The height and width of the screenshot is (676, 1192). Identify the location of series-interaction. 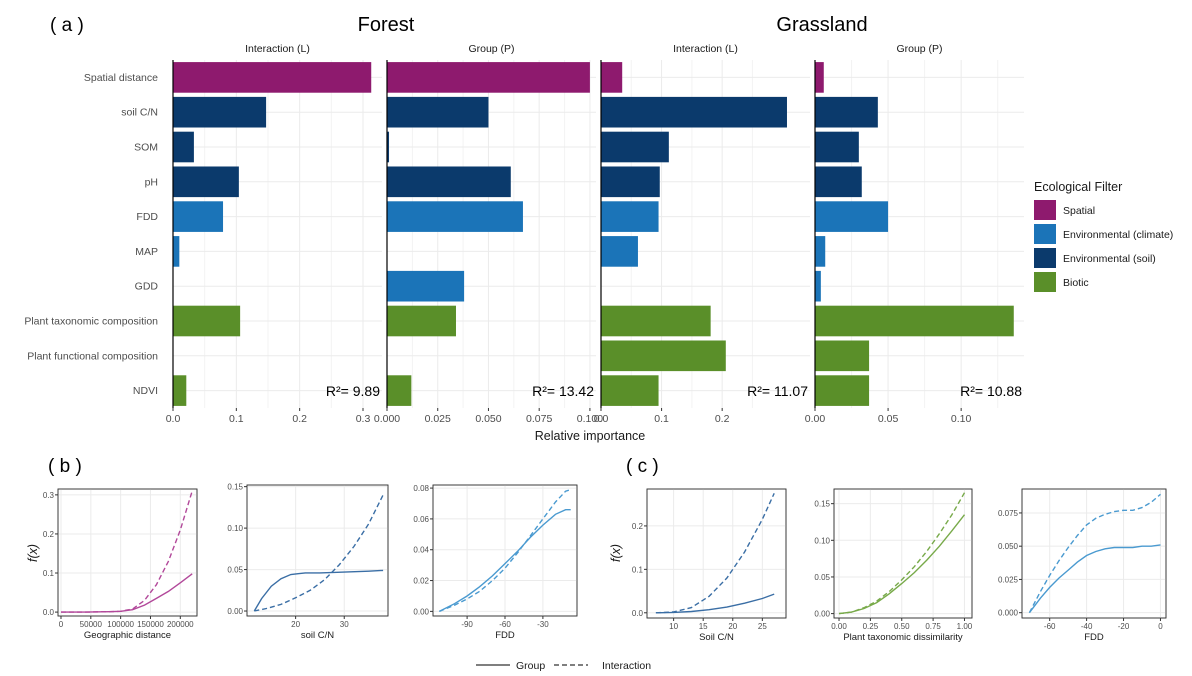
(715, 553).